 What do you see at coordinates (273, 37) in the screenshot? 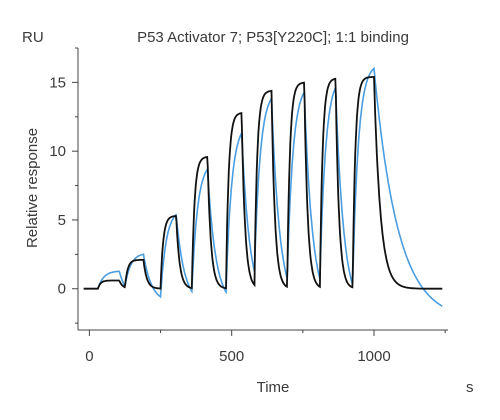
I see `chart-title: P53 Activator 7; P53[Y220C]; 1:1 binding` at bounding box center [273, 37].